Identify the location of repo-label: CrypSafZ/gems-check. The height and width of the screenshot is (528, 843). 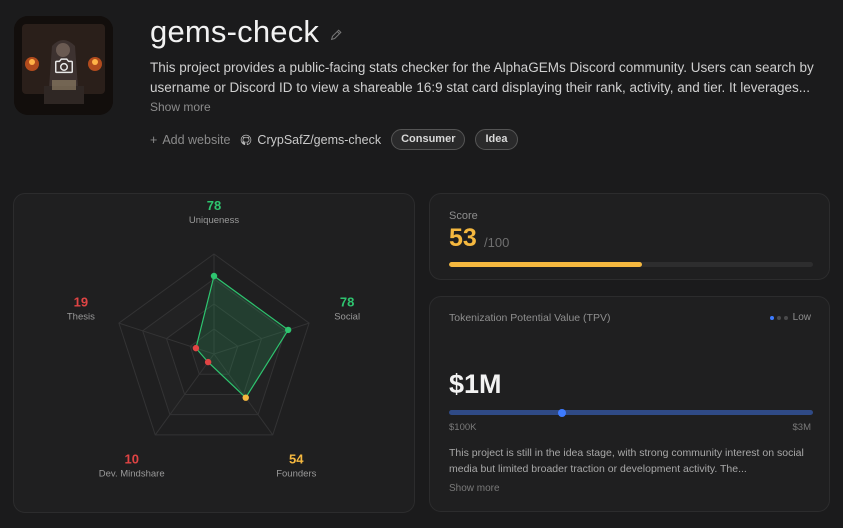
(319, 139).